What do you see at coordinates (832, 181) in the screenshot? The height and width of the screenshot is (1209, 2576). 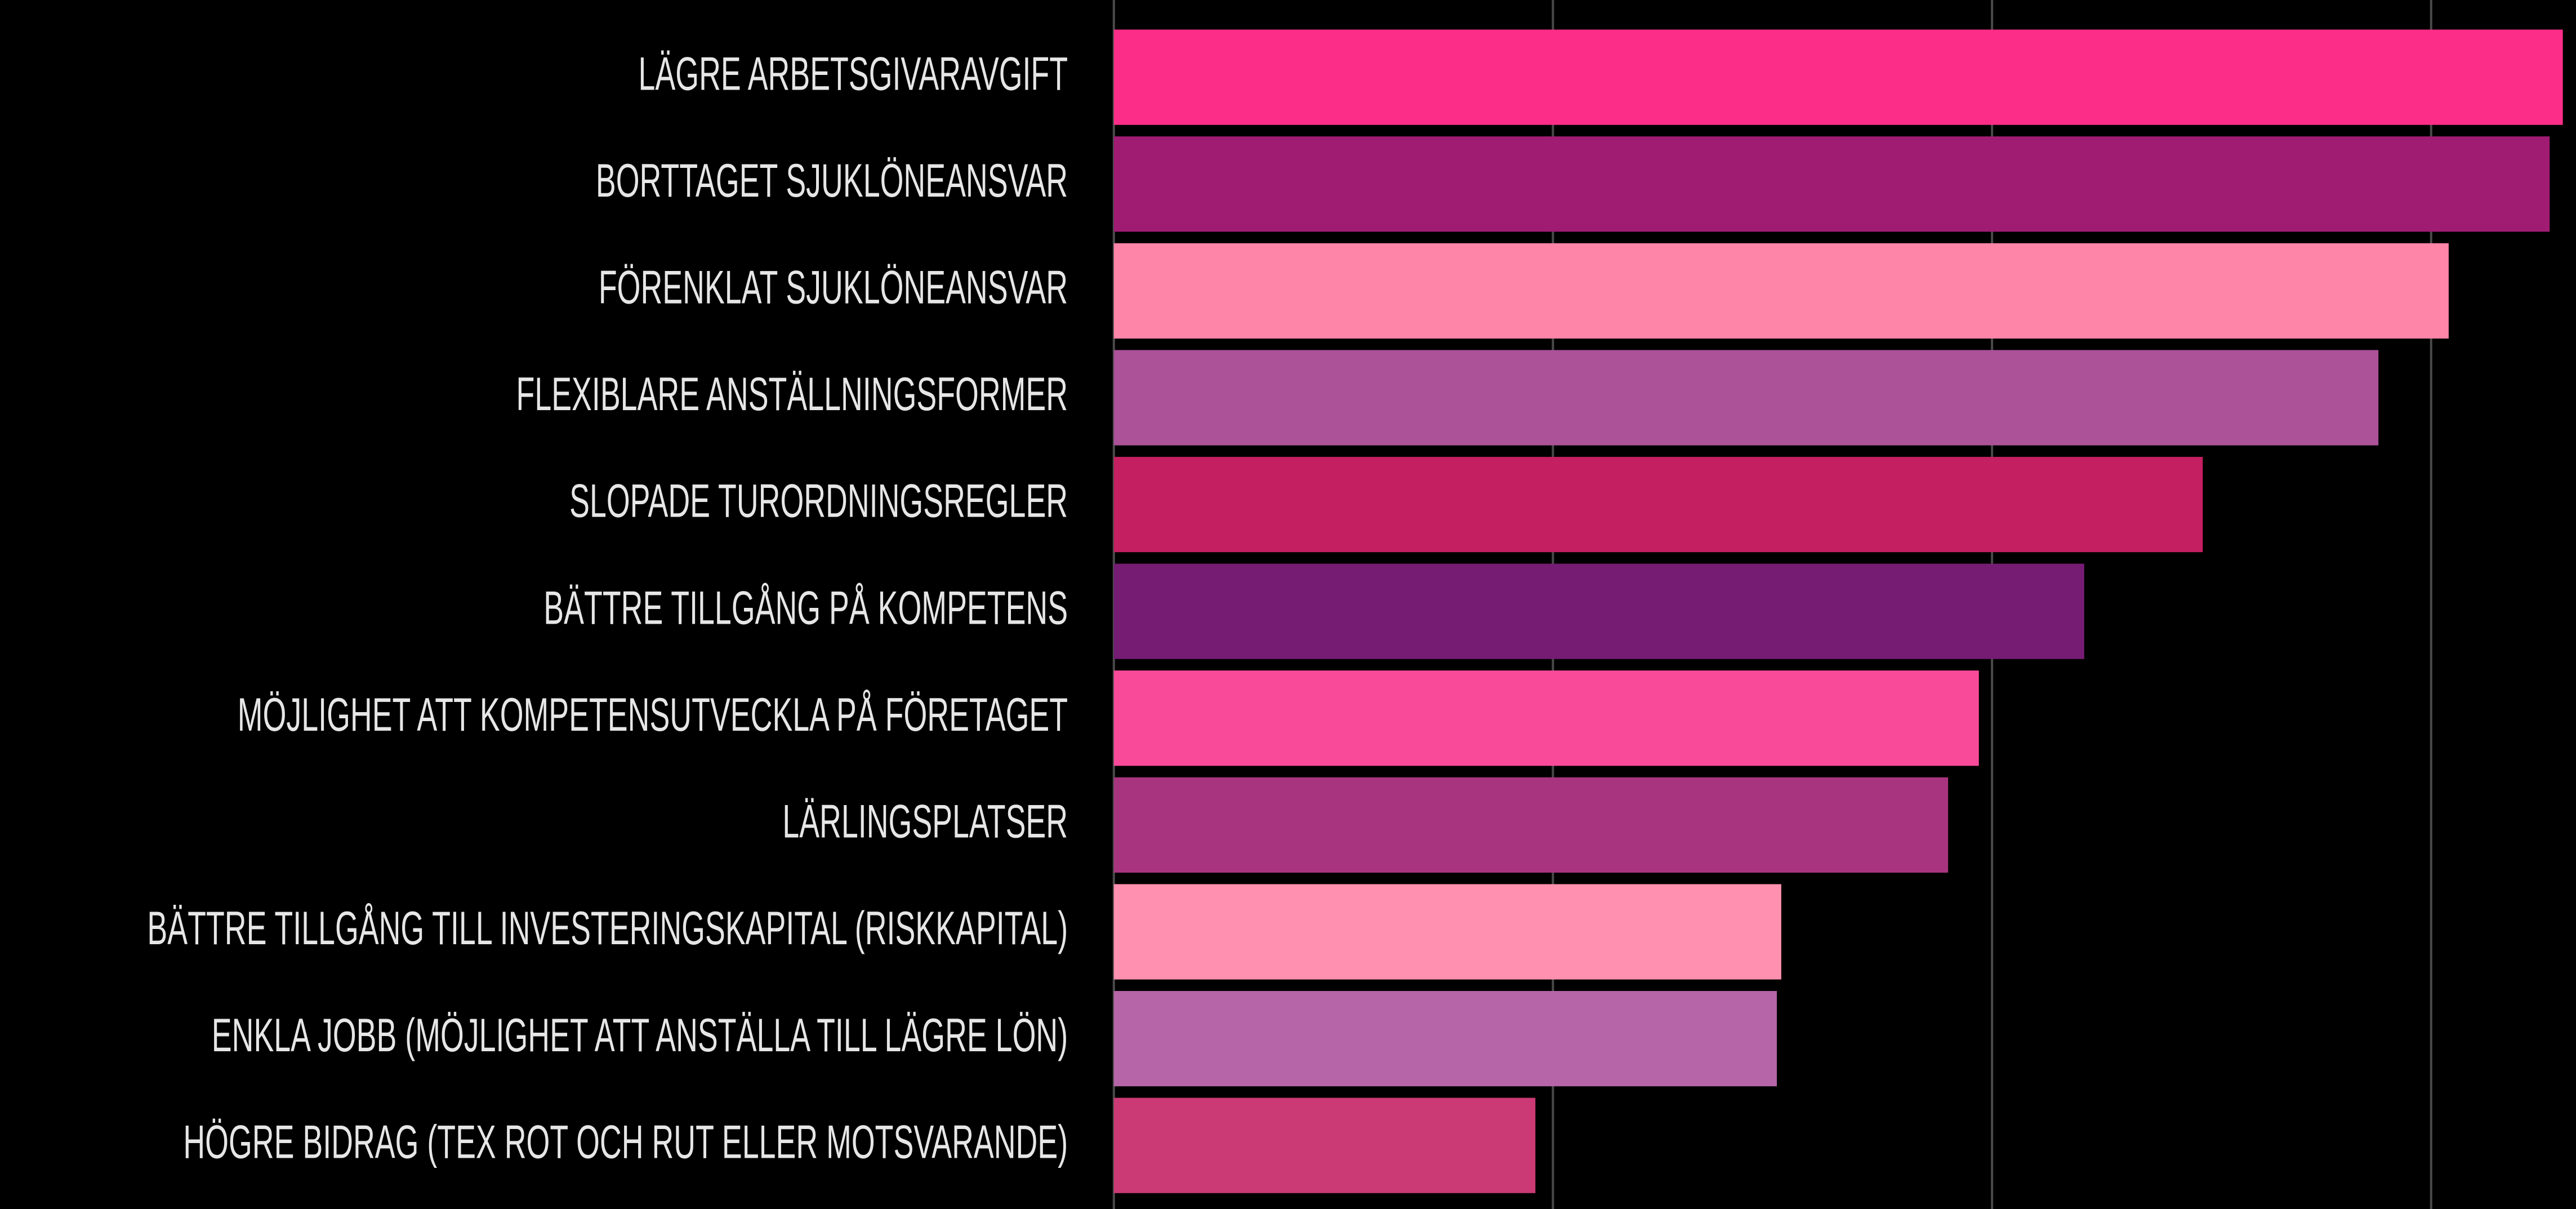 I see `category-label: BORTTAGET SJUKLÖNEANSVAR` at bounding box center [832, 181].